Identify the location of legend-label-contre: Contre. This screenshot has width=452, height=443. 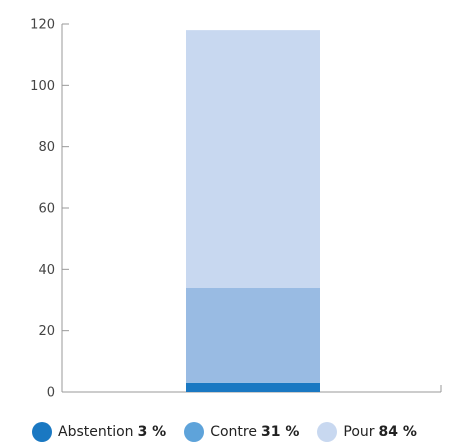
(233, 432).